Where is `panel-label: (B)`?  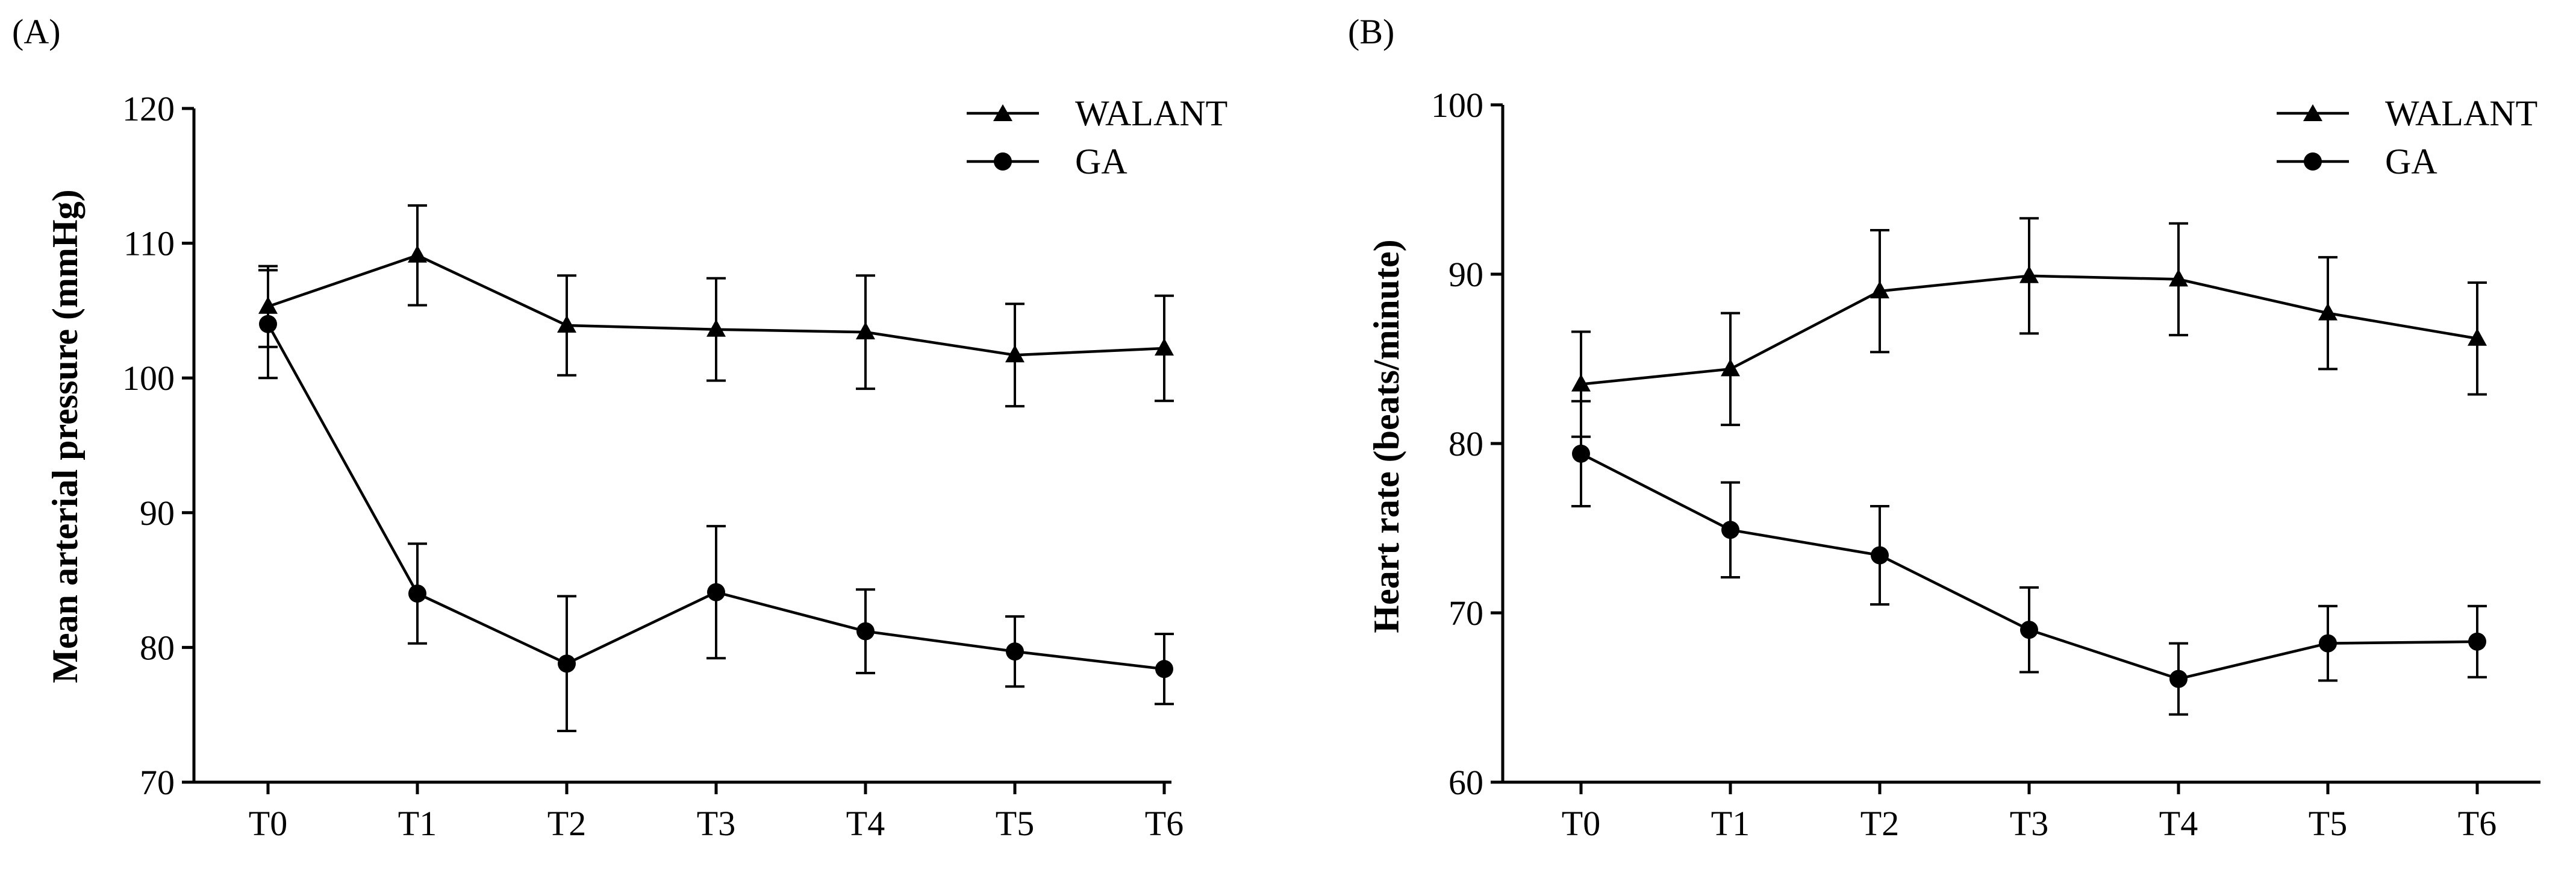 panel-label: (B) is located at coordinates (1371, 31).